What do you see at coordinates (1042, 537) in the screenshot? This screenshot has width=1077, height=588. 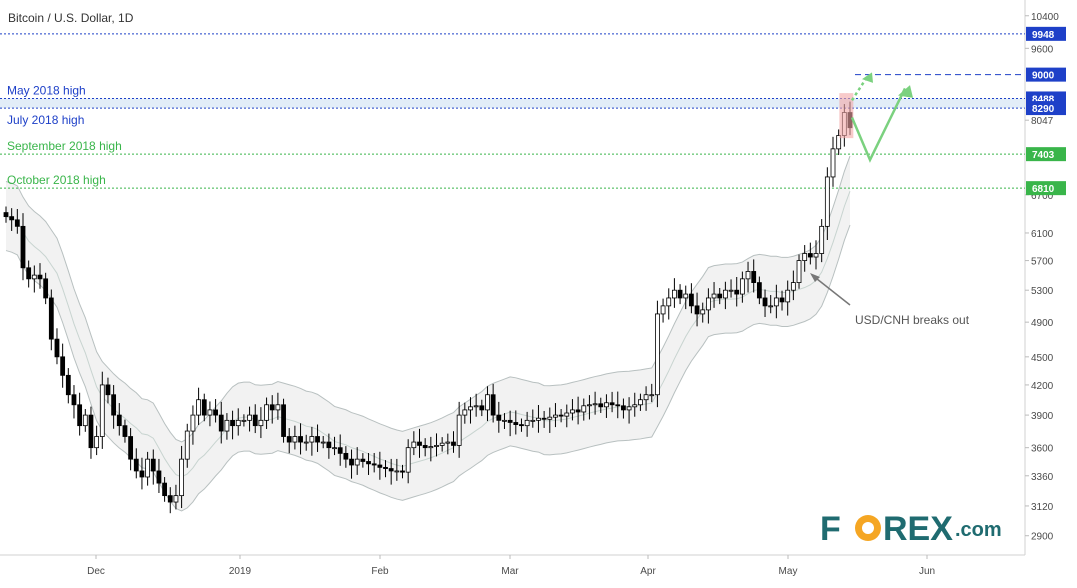 I see `price-tick-label: 2900` at bounding box center [1042, 537].